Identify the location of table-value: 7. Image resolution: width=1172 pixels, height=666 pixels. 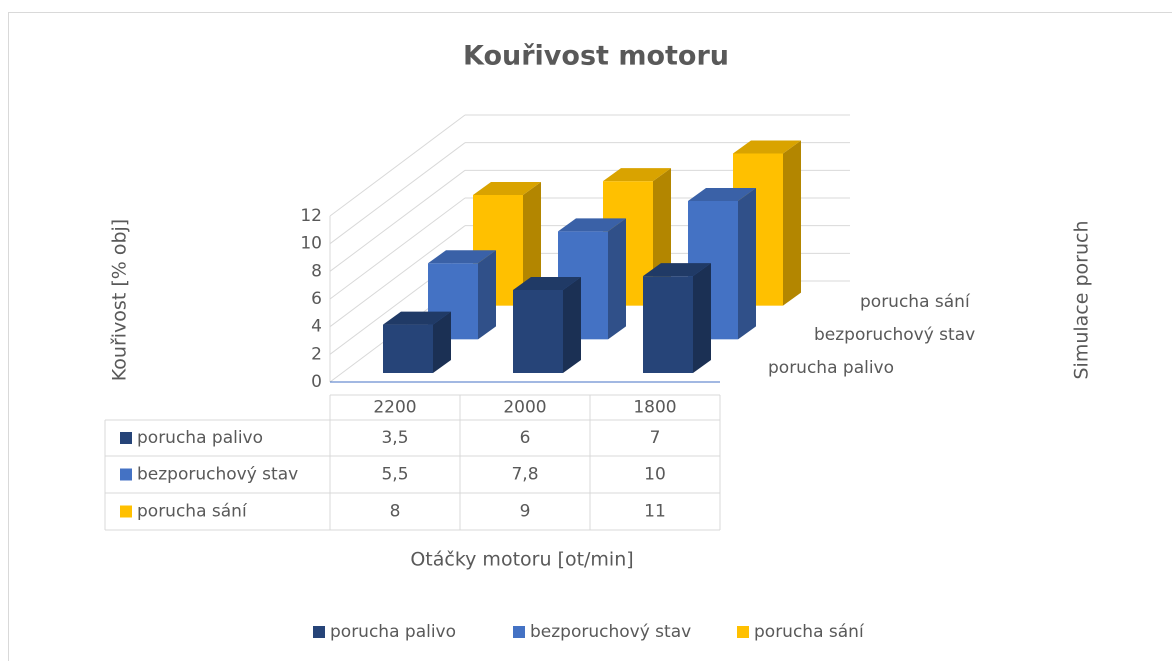
(655, 438).